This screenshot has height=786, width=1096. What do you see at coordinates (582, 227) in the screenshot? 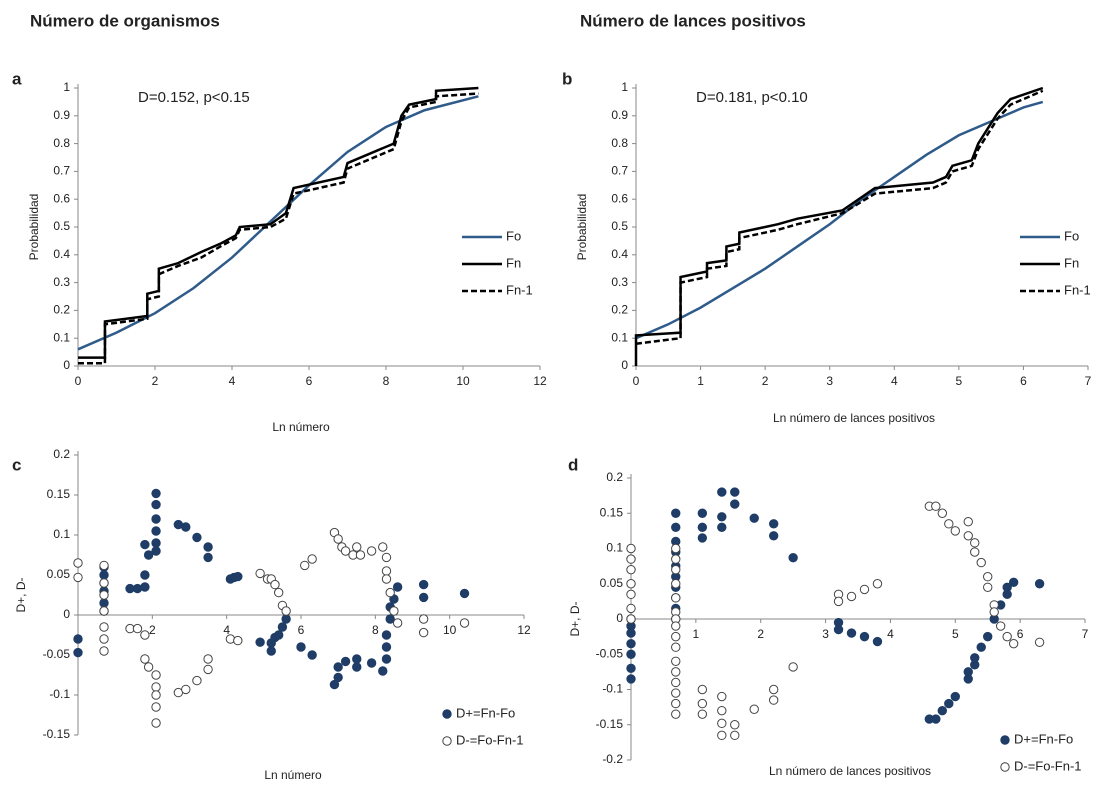
I see `y-axis-title: Probabilidad` at bounding box center [582, 227].